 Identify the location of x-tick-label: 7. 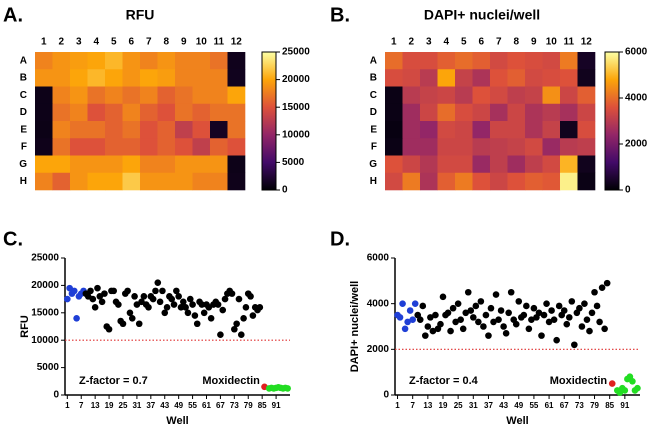
(412, 405).